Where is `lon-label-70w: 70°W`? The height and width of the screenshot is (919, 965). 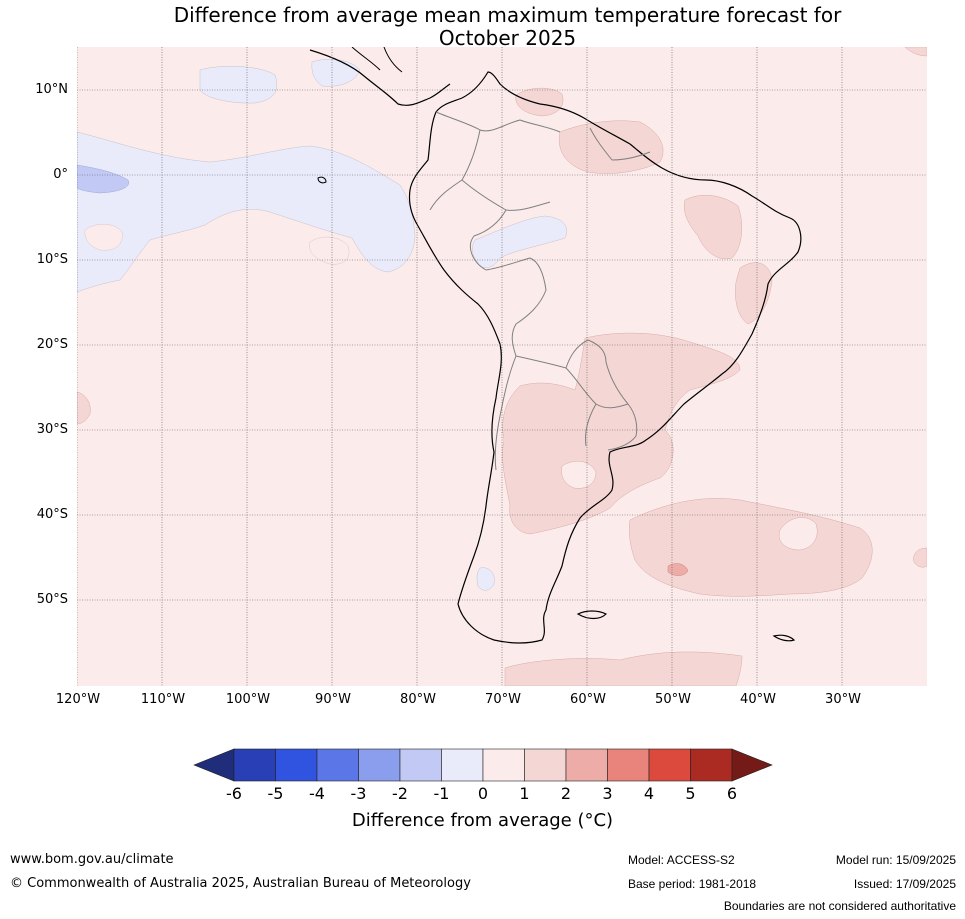 lon-label-70w: 70°W is located at coordinates (503, 699).